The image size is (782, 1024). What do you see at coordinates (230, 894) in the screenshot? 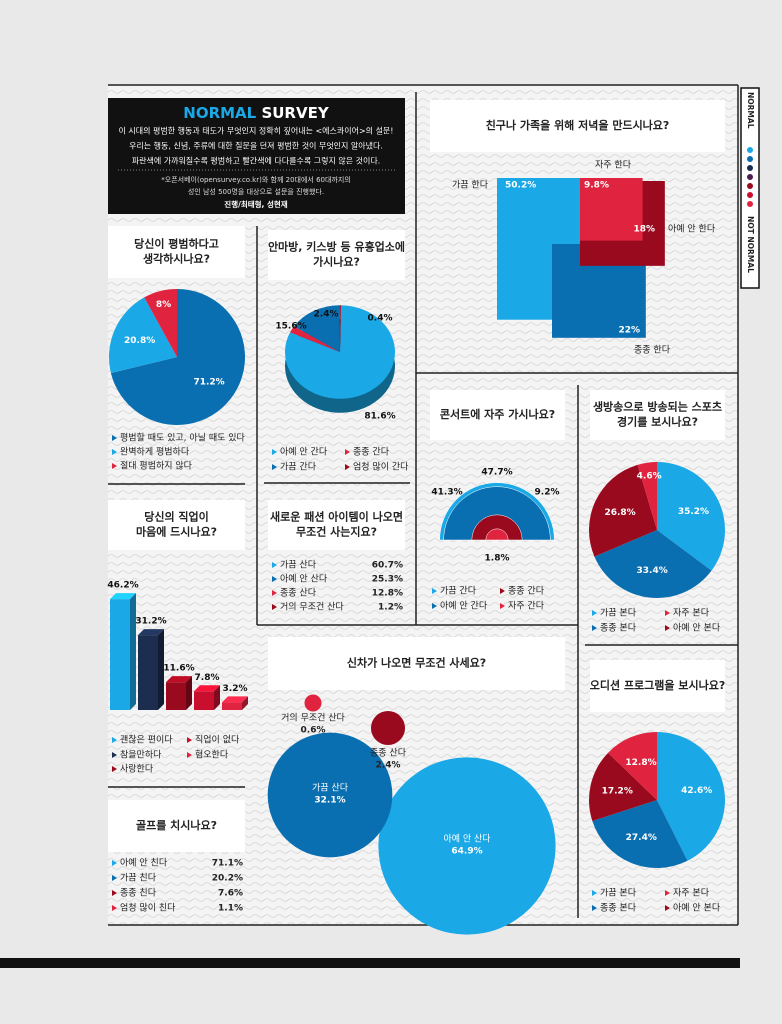
I see `row-value: 7.6%` at bounding box center [230, 894].